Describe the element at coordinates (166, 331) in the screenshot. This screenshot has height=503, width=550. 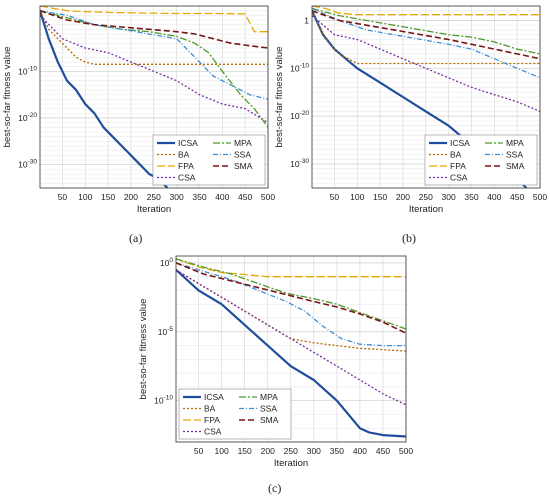
I see `y-tick-label: 10⁻⁵` at that location.